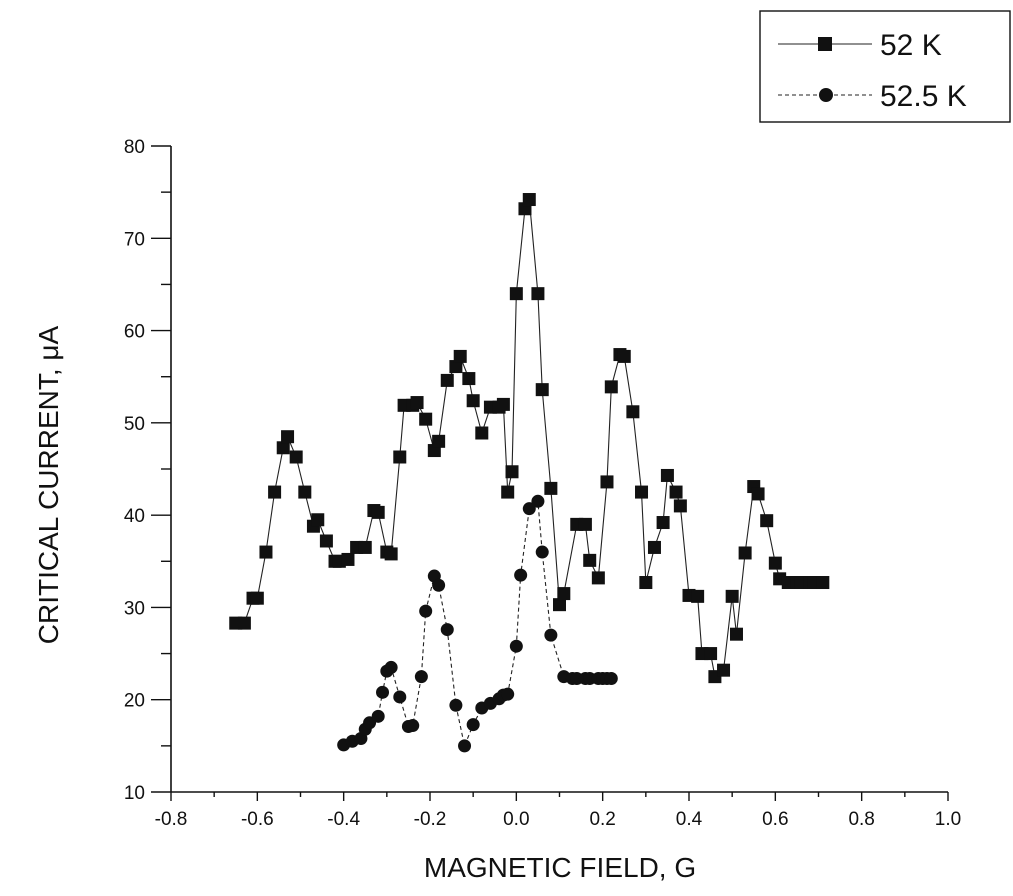 The height and width of the screenshot is (896, 1013). Describe the element at coordinates (911, 45) in the screenshot. I see `legend-label-52k: 52 K` at that location.